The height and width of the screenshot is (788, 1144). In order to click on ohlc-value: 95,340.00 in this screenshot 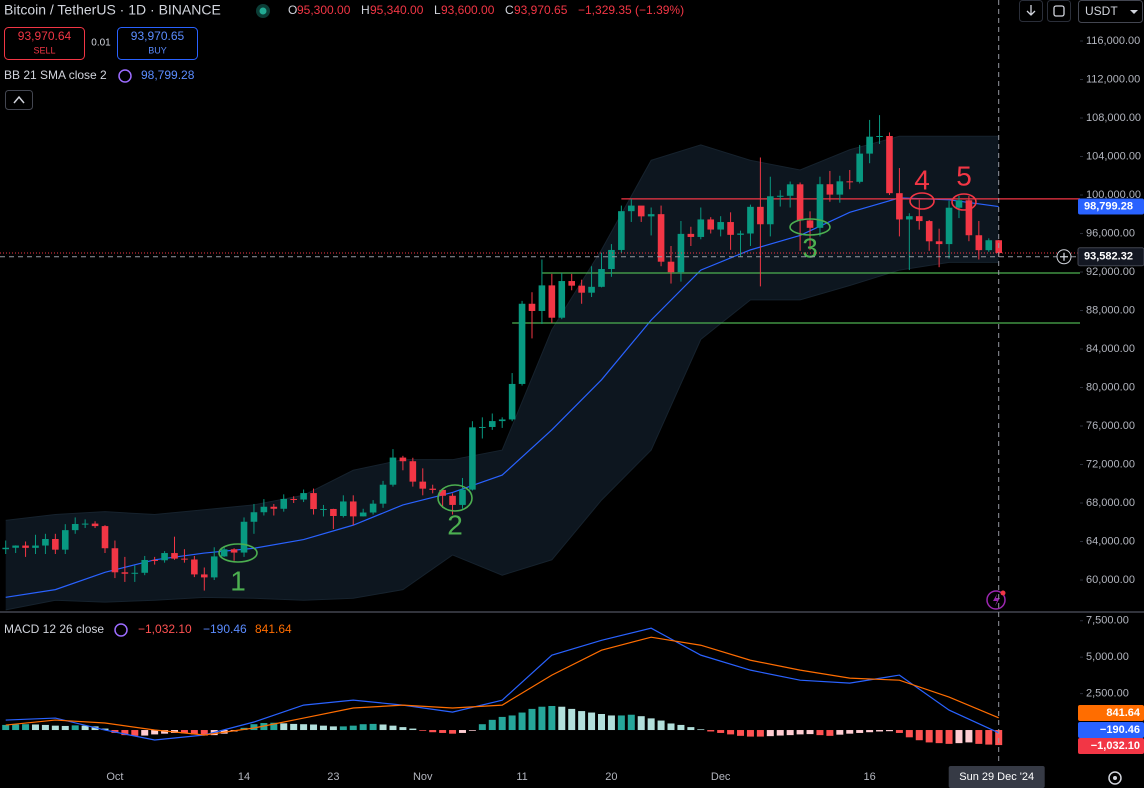, I will do `click(397, 10)`.